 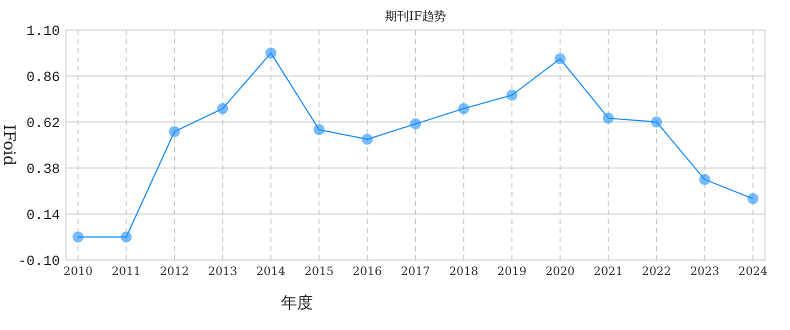 I want to click on x-tick-label: 2015, so click(x=319, y=271).